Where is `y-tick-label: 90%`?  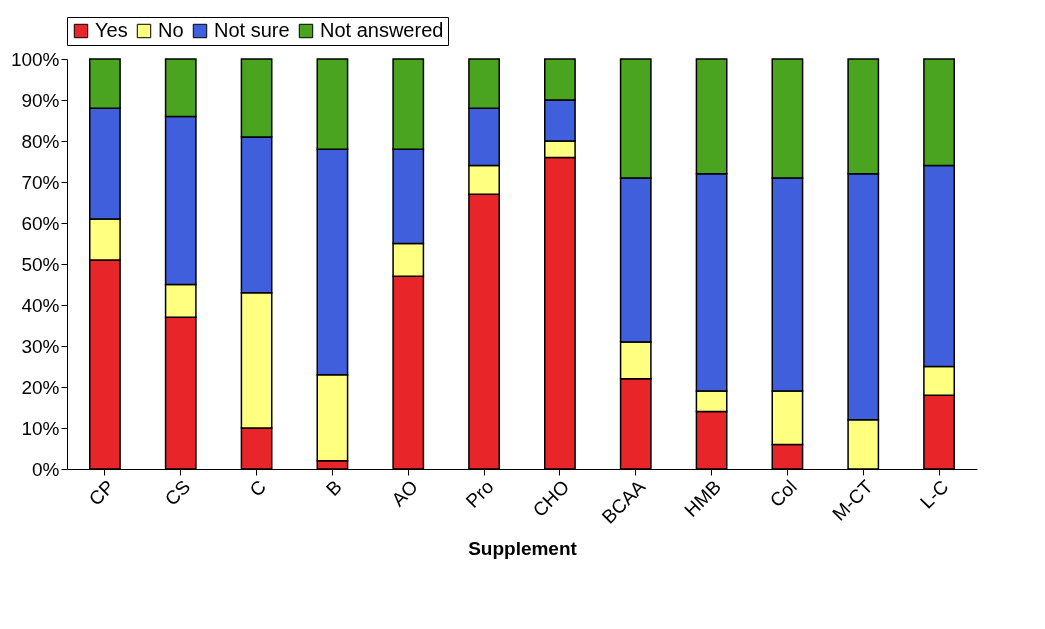
y-tick-label: 90% is located at coordinates (40, 100).